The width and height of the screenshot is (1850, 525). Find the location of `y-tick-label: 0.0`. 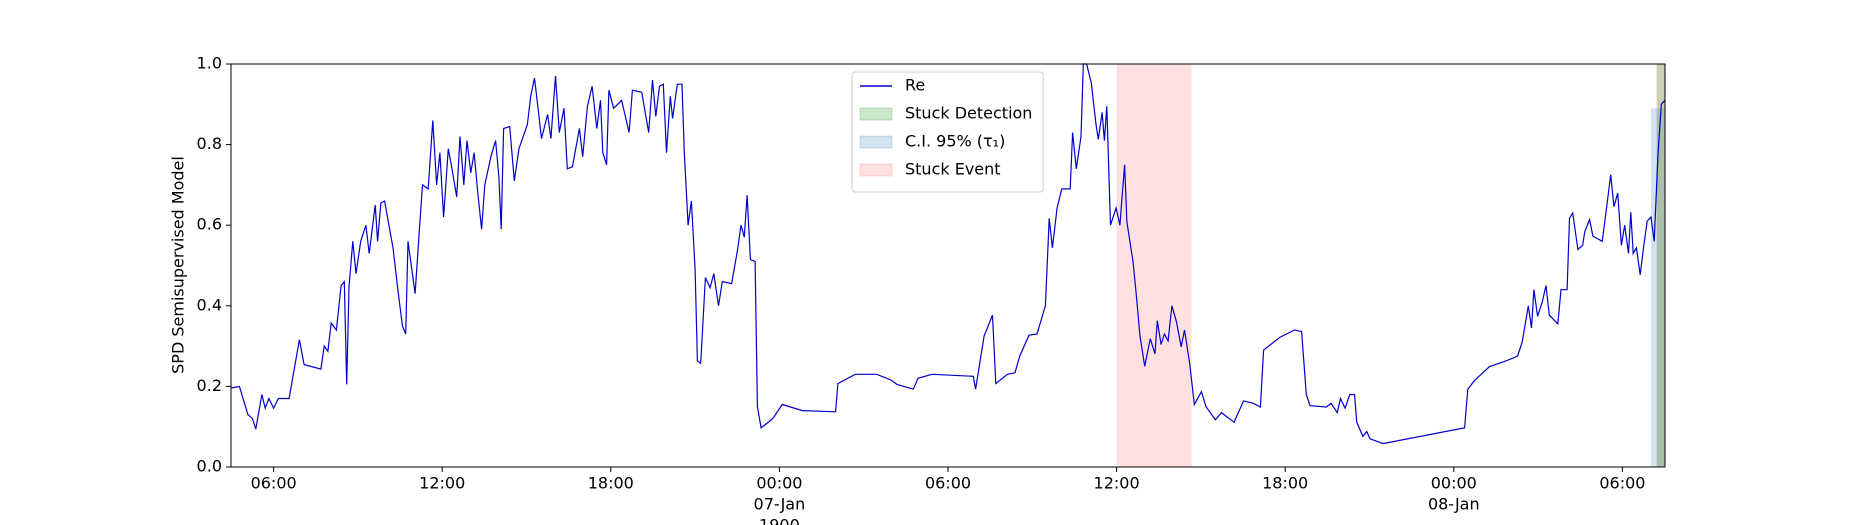

y-tick-label: 0.0 is located at coordinates (209, 466).